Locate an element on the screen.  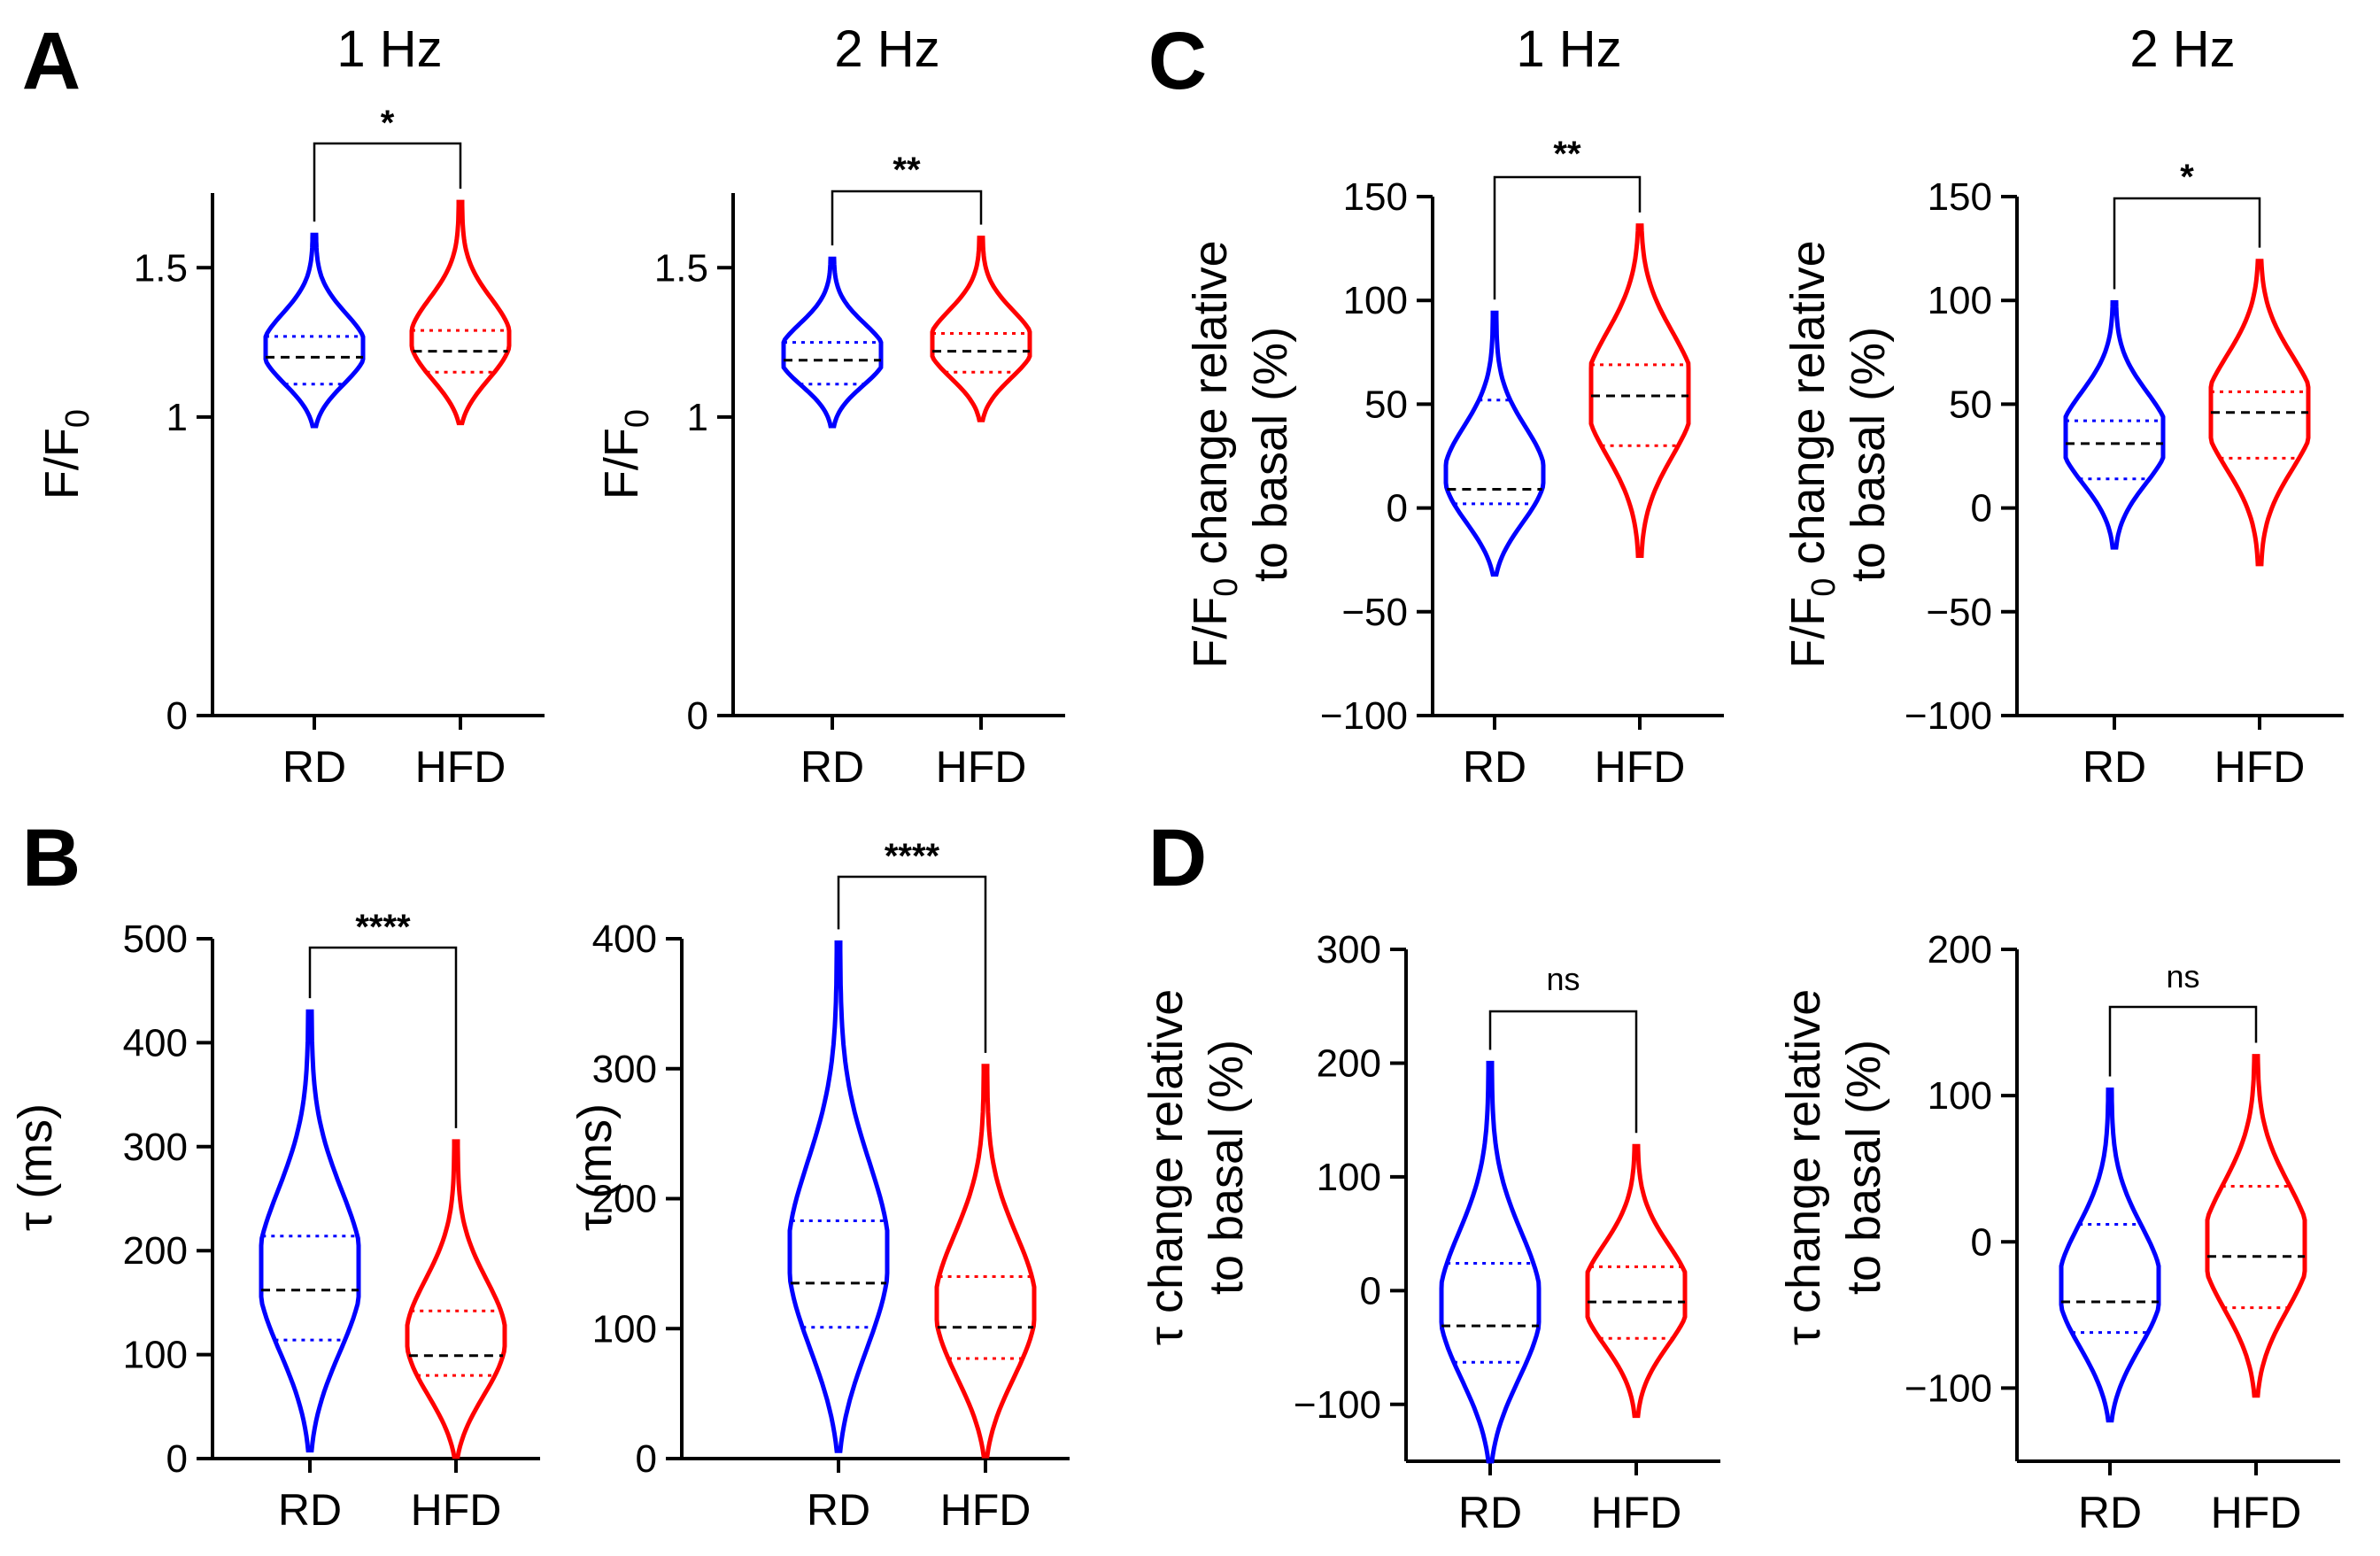
panel-5: 0 100 200 300 400 500 RD HFD **** Bτ (ms) is located at coordinates (274, 1174).